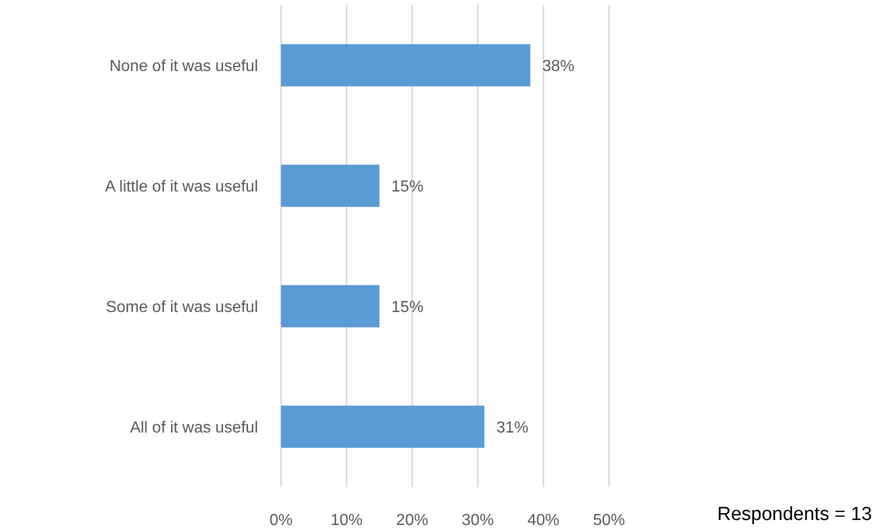  I want to click on x-tick-label: 50%, so click(609, 520).